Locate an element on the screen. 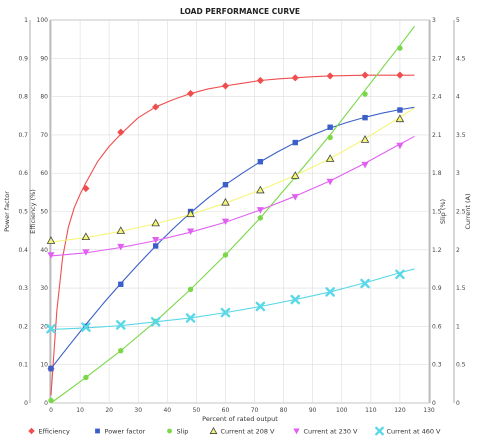 The height and width of the screenshot is (441, 480). current-tick-label: 3 is located at coordinates (458, 173).